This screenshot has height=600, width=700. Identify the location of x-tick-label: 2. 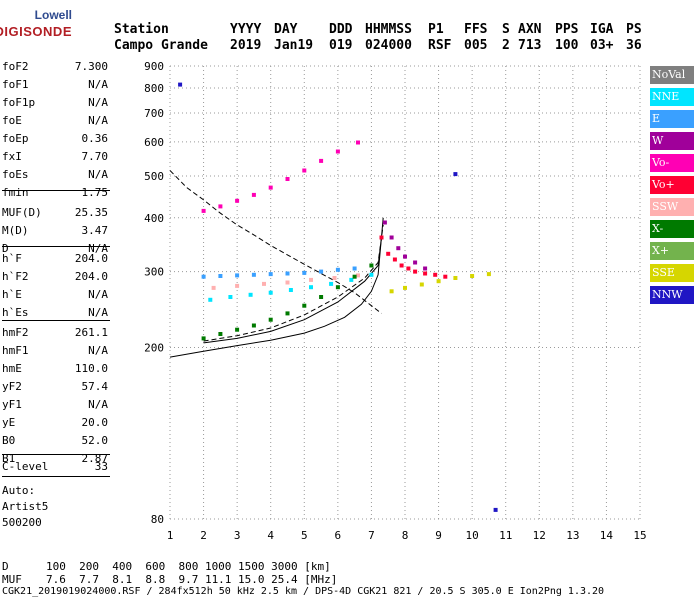
(203, 535).